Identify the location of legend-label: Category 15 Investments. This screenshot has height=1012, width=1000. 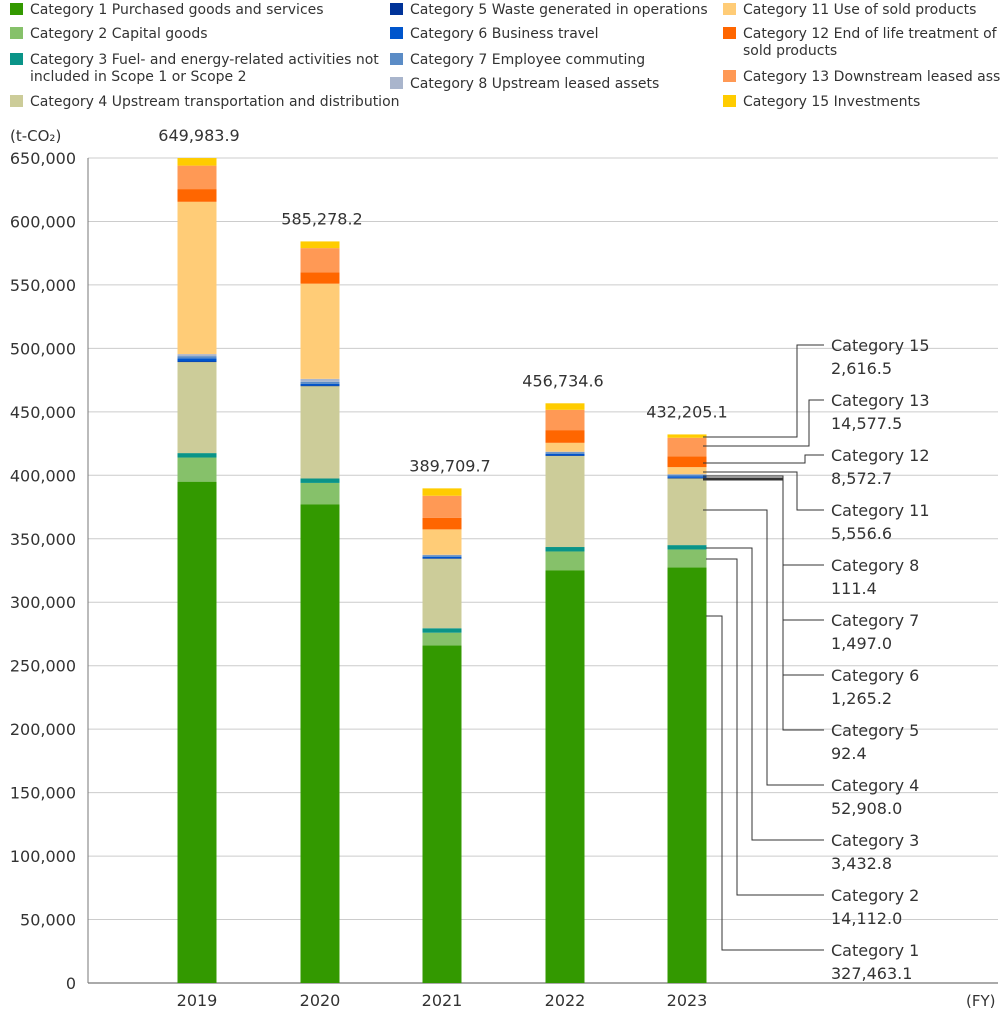
(831, 102).